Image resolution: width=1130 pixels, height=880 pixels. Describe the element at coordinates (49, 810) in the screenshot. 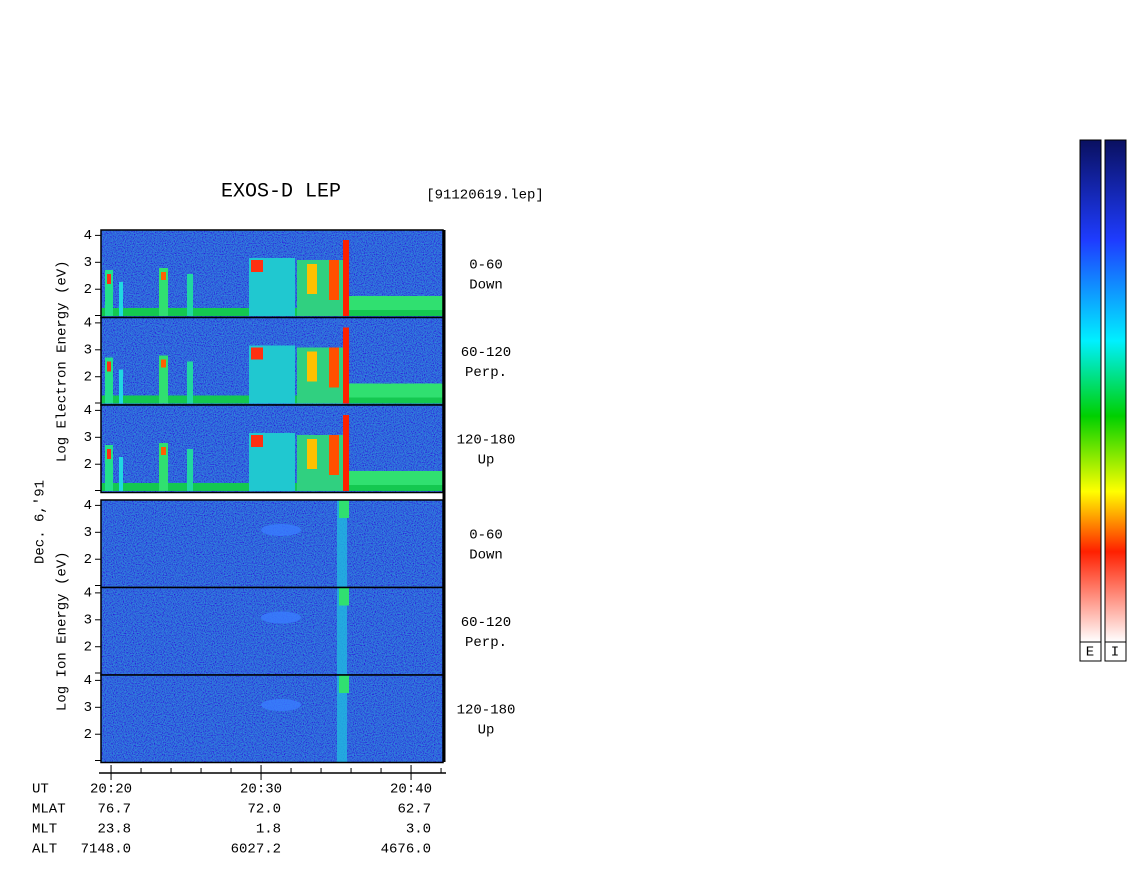

I see `ephemeris-name: MLAT` at that location.